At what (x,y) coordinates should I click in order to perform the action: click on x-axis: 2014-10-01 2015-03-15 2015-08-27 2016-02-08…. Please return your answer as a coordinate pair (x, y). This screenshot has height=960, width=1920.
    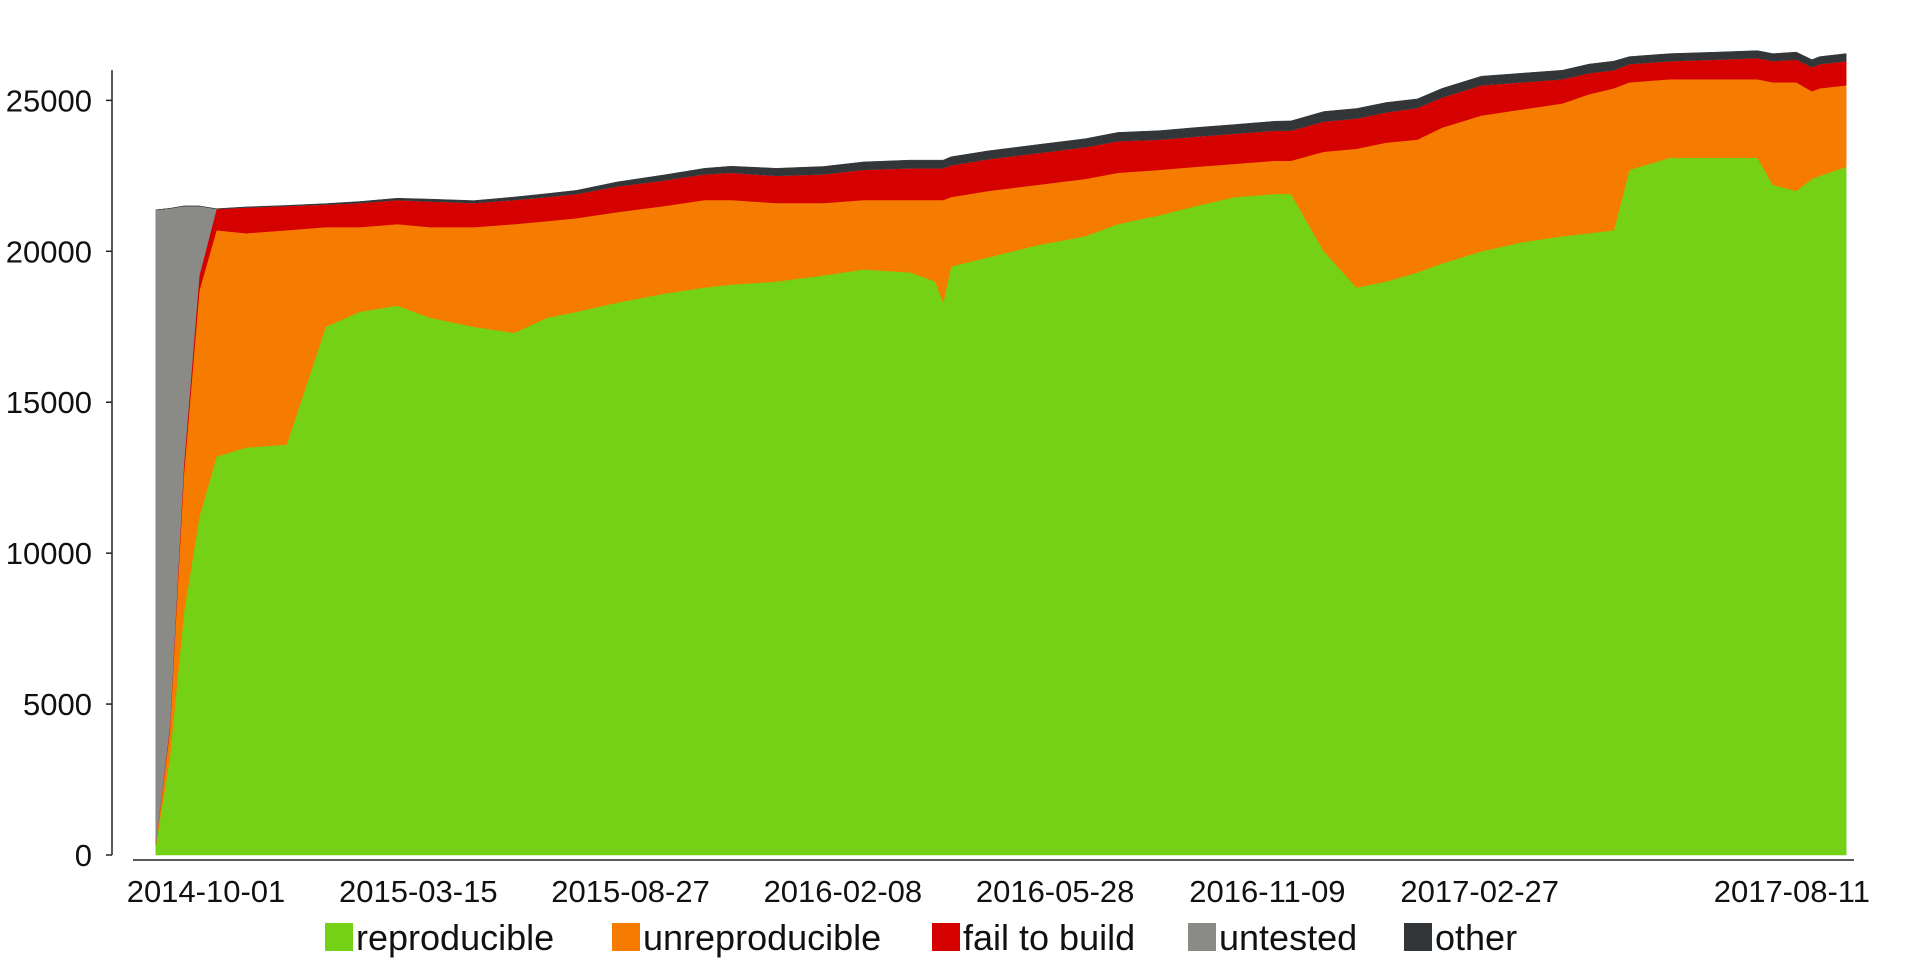
    Looking at the image, I should click on (998, 884).